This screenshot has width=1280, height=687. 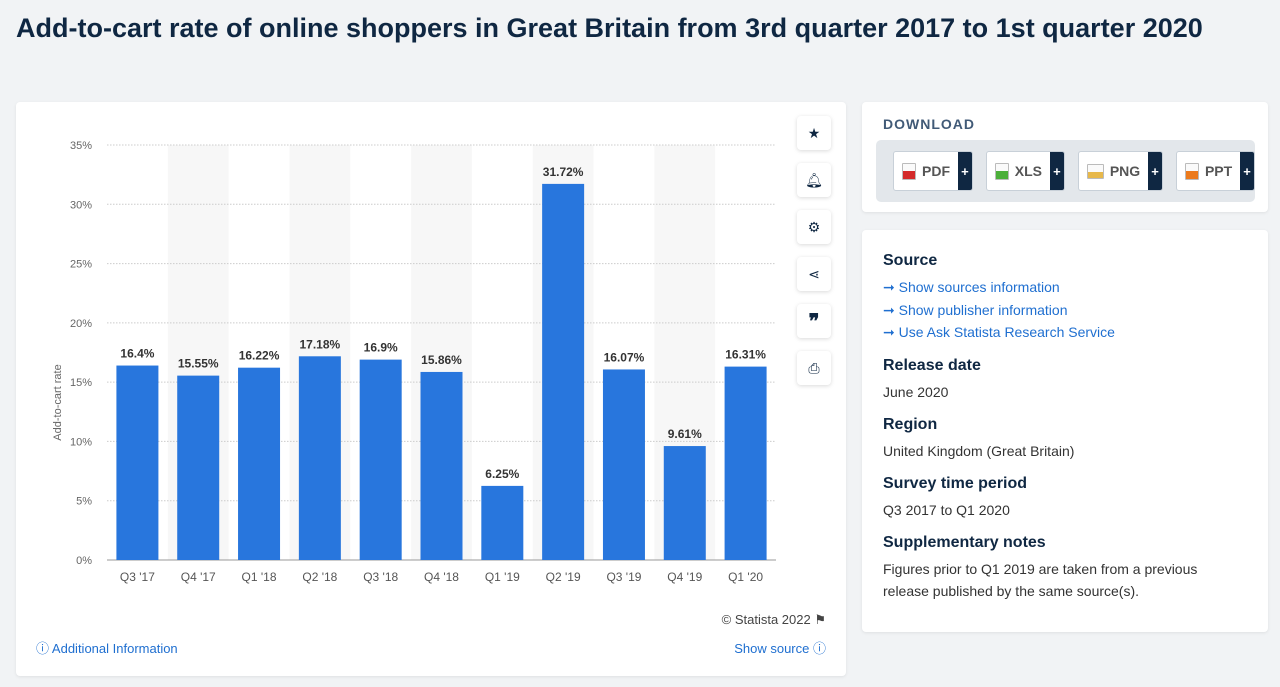 I want to click on data-label: 16.31%, so click(x=745, y=355).